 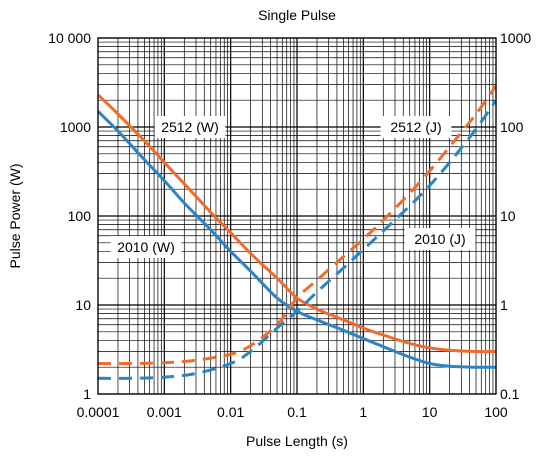 I want to click on annotation-label: 2010 (J), so click(x=439, y=239).